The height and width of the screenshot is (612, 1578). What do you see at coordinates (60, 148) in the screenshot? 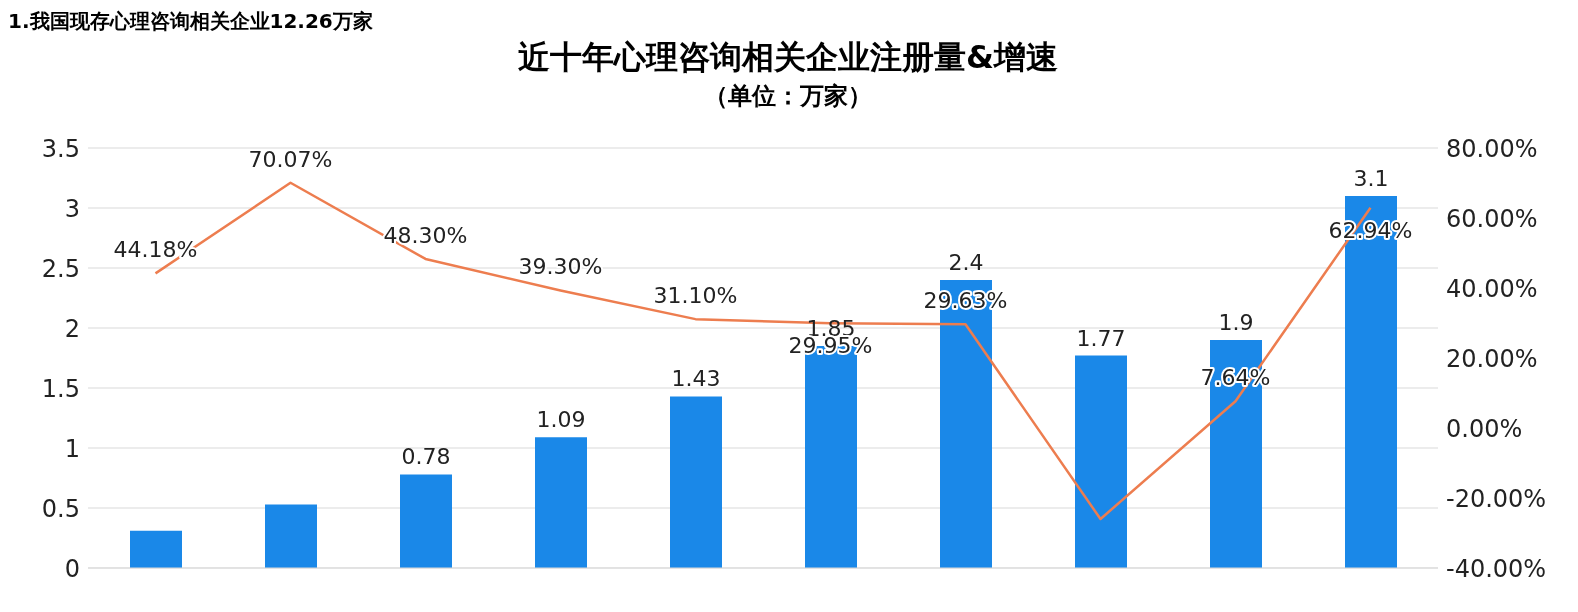
I see `y-tick-label: 3.5` at bounding box center [60, 148].